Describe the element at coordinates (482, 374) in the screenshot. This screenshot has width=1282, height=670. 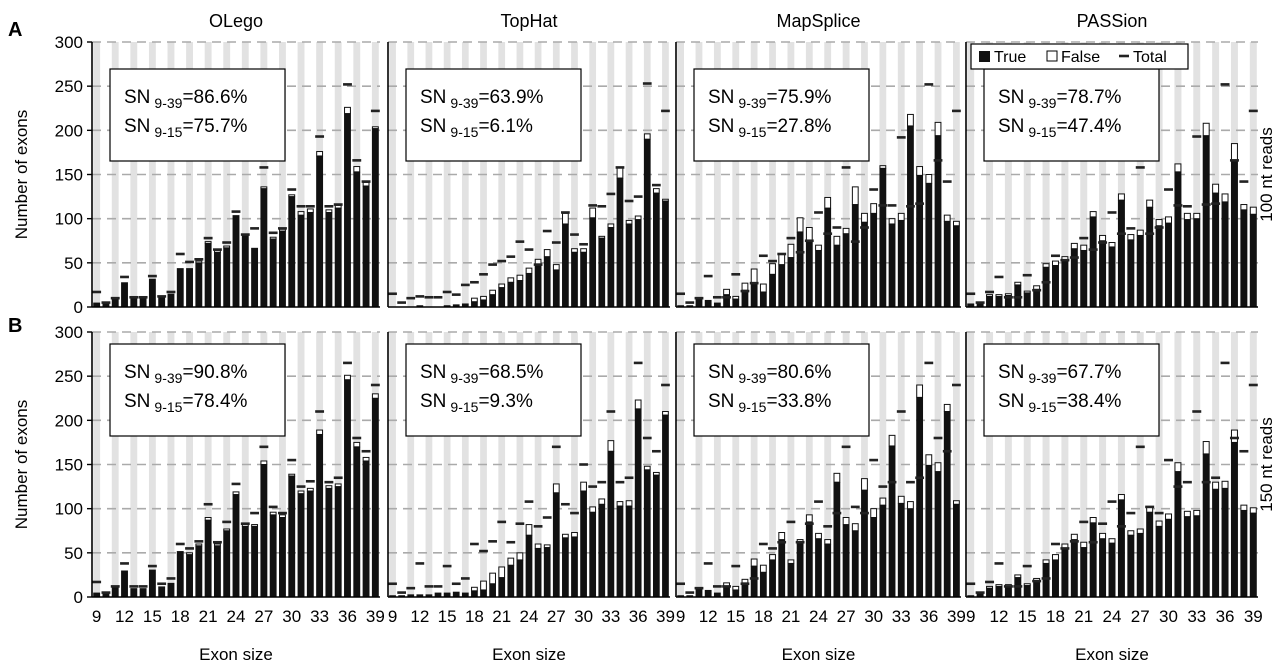
I see `sensitivity-label: SN 9-39=68.5%` at that location.